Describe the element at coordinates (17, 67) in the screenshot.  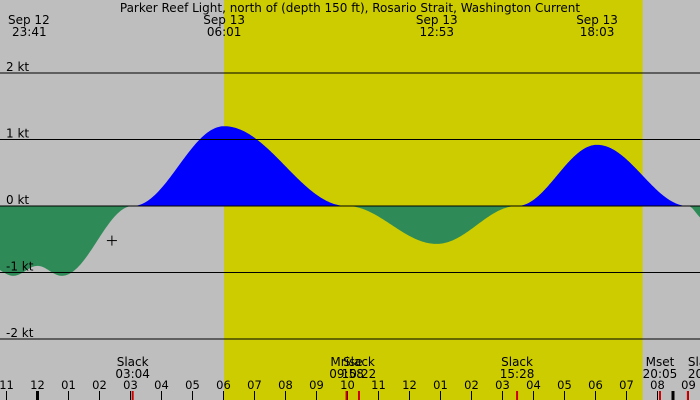
I see `y-tick-label: 2 kt` at that location.